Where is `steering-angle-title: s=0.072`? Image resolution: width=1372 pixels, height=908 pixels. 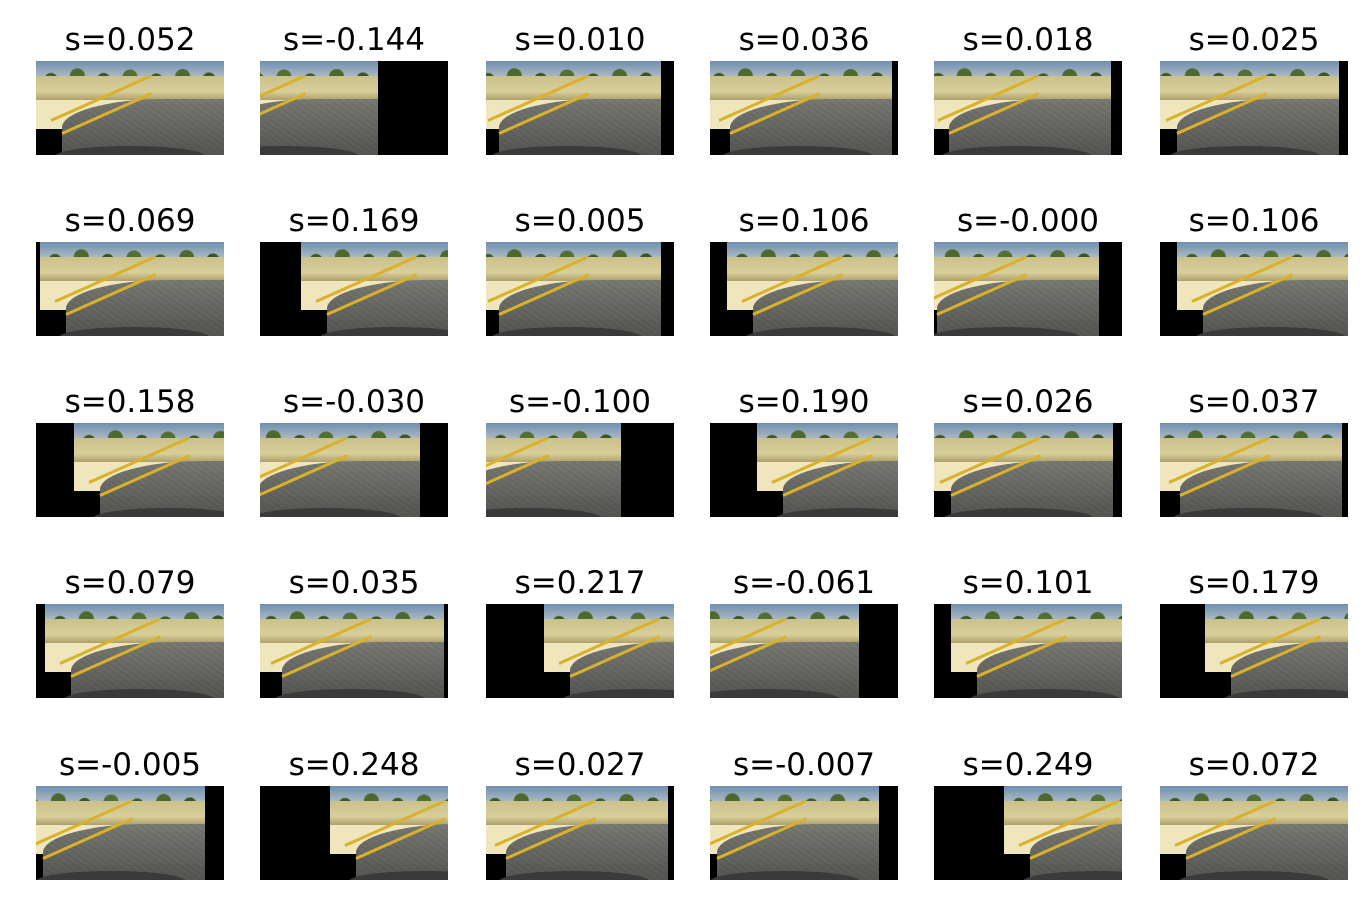
steering-angle-title: s=0.072 is located at coordinates (1254, 765).